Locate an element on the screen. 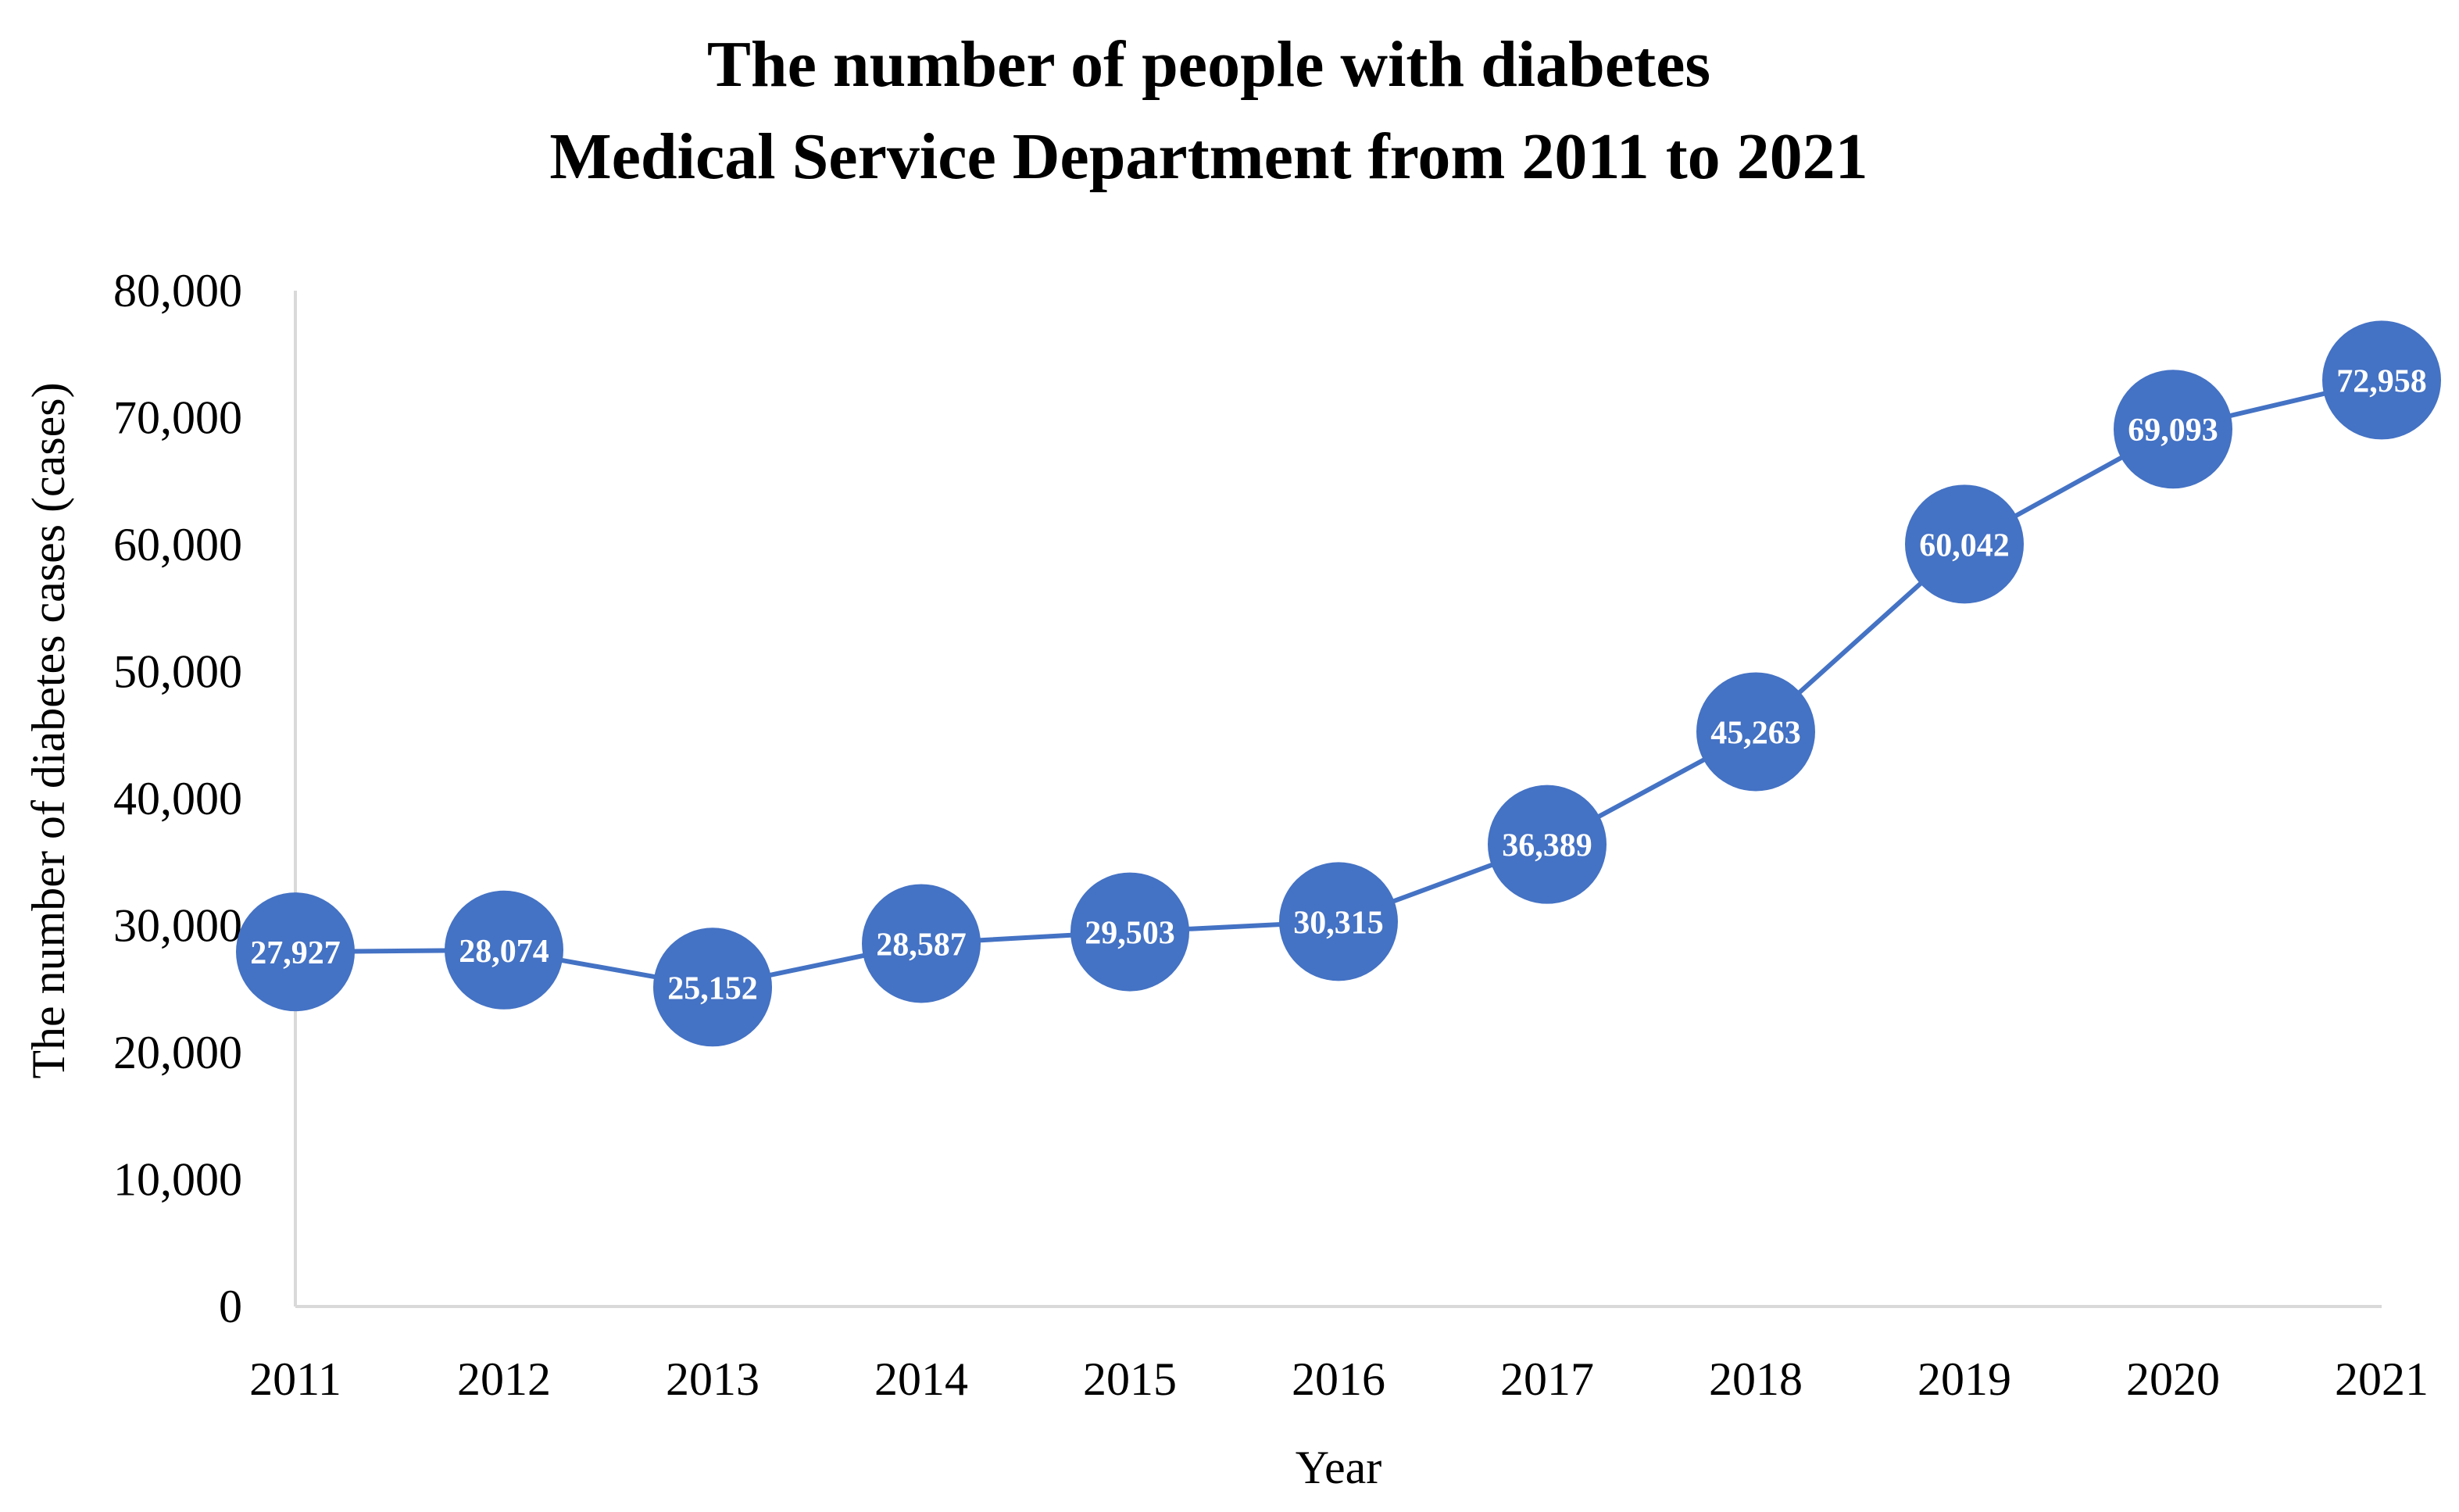 The height and width of the screenshot is (1512, 2459). data-point-label: 72,958 is located at coordinates (2382, 381).